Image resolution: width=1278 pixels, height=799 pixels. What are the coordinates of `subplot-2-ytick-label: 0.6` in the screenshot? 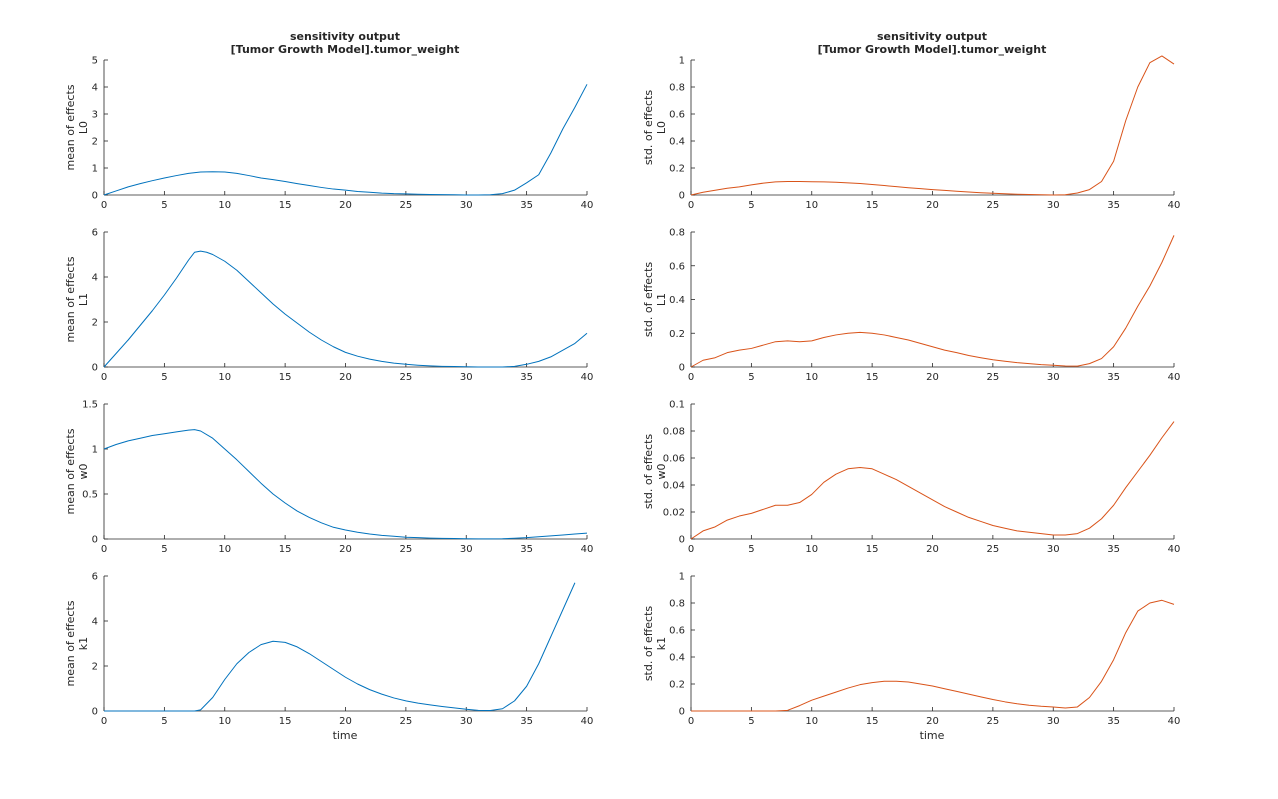 It's located at (677, 115).